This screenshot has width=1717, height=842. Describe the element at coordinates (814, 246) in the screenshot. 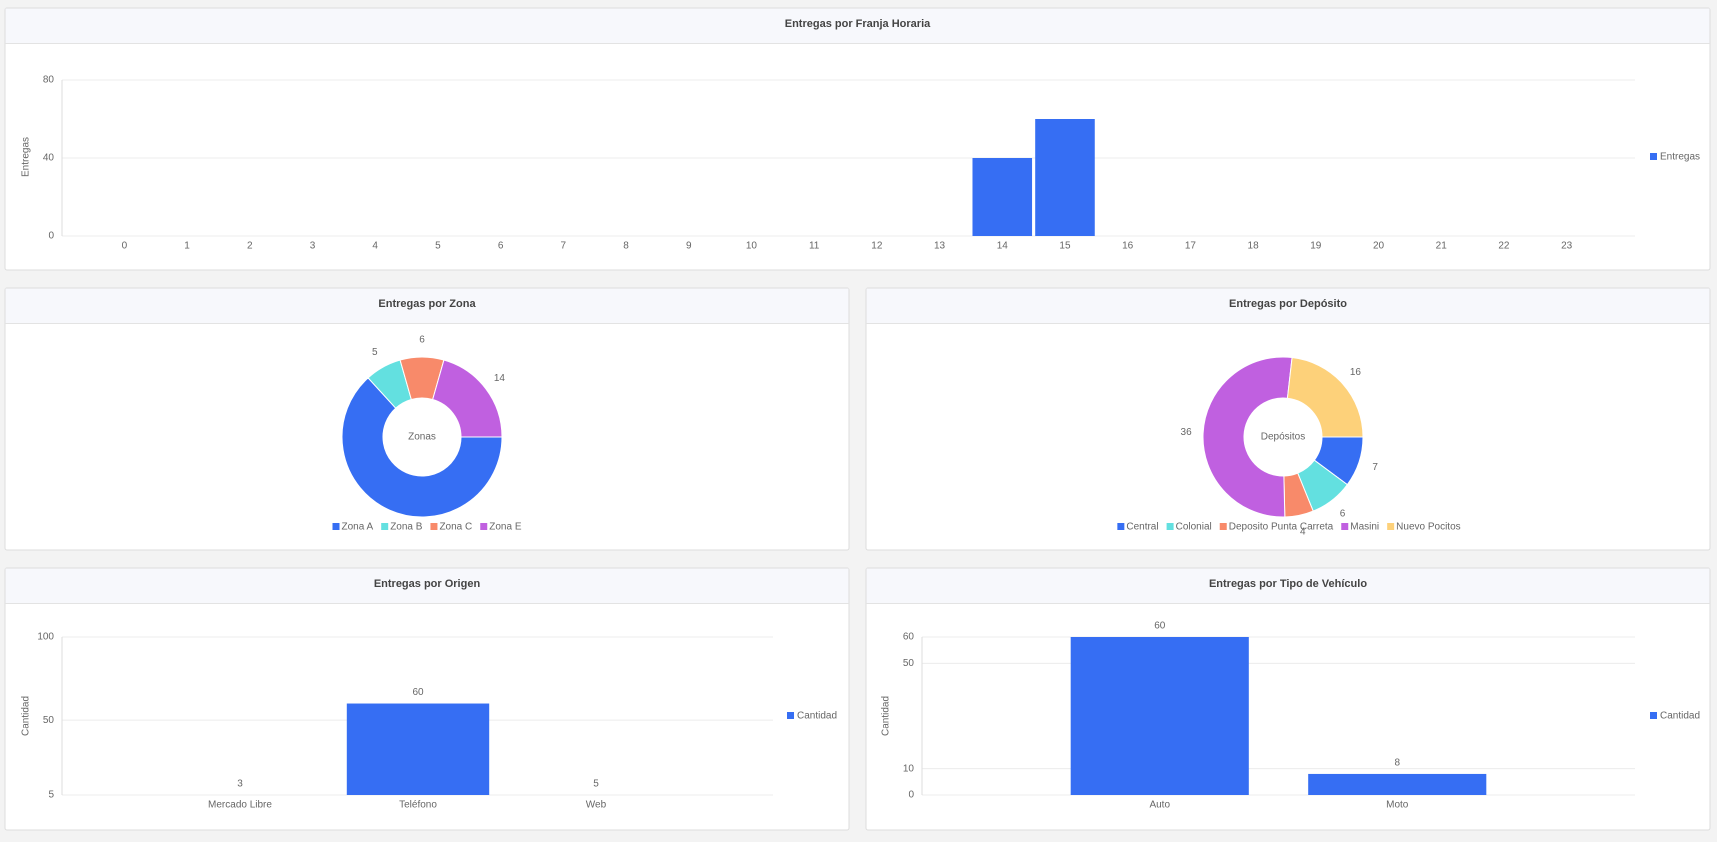

I see `x-tick-label: 11` at that location.